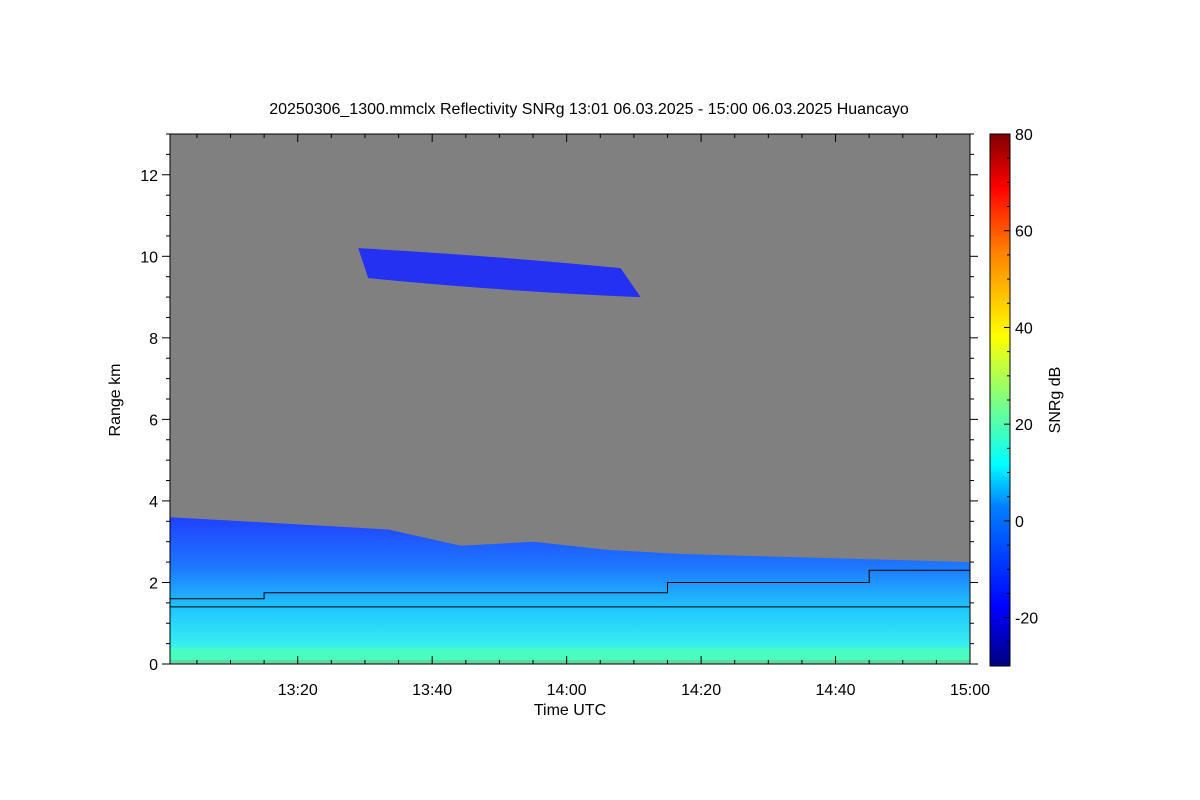  Describe the element at coordinates (570, 655) in the screenshot. I see `surface-clutter` at that location.